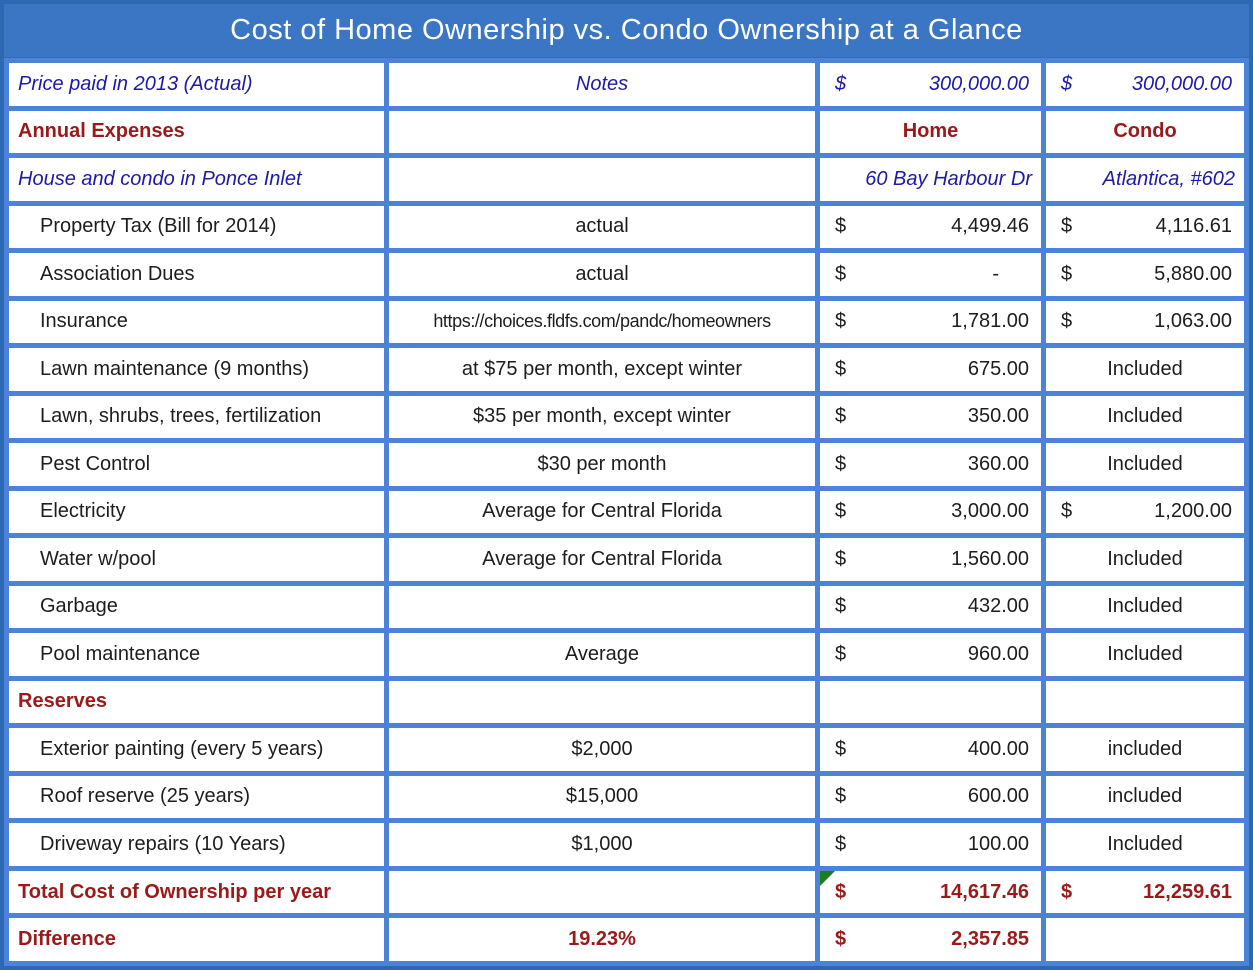  Describe the element at coordinates (84, 321) in the screenshot. I see `row-label: Insurance` at that location.